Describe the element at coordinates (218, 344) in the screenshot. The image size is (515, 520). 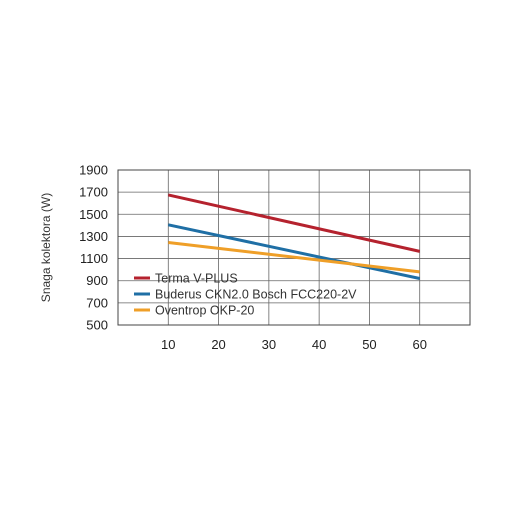
I see `x-tick-label: 20` at that location.